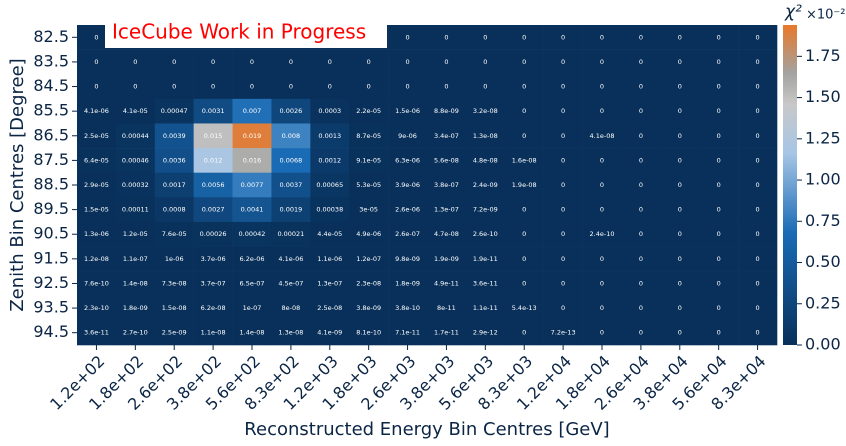 This screenshot has width=846, height=446. I want to click on y-tick-label: 86.5, so click(51, 134).